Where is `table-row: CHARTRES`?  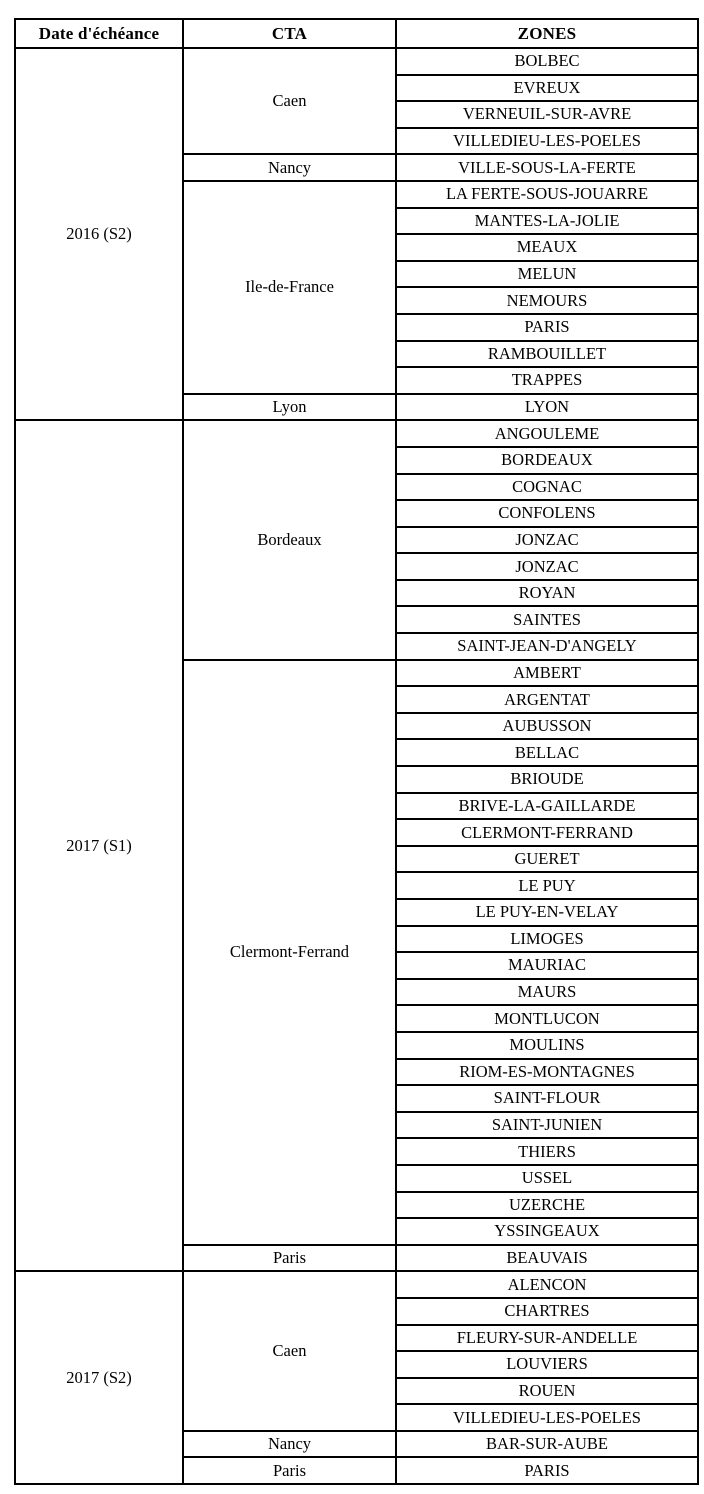 table-row: CHARTRES is located at coordinates (357, 1311).